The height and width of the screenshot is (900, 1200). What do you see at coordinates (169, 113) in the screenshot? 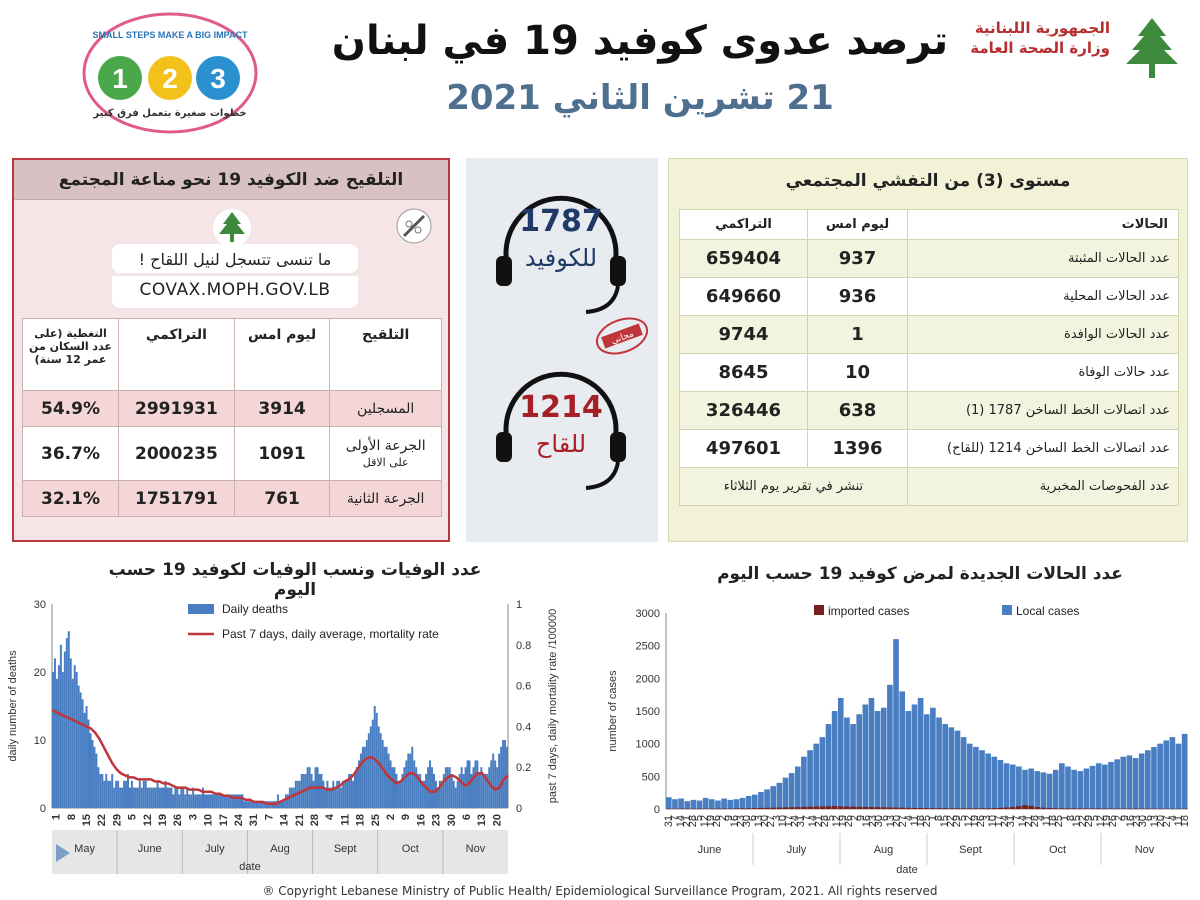
I see `svg-text: خطوات صغيرة بتعمل فرق كبير` at bounding box center [169, 113].